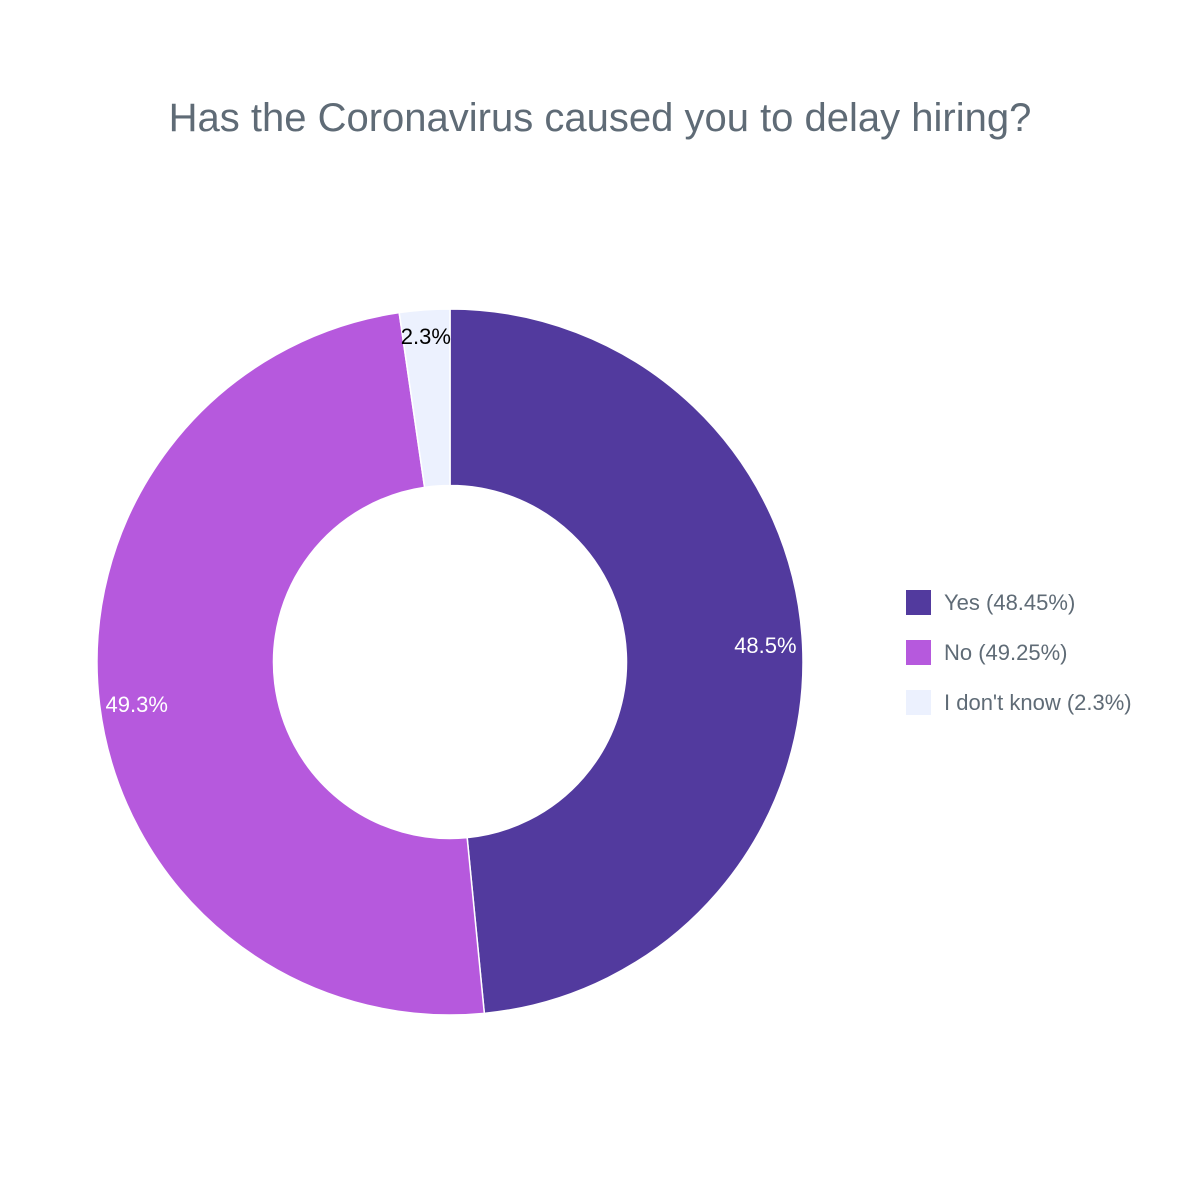  What do you see at coordinates (918, 702) in the screenshot?
I see `legend-swatch-i-don-t-know` at bounding box center [918, 702].